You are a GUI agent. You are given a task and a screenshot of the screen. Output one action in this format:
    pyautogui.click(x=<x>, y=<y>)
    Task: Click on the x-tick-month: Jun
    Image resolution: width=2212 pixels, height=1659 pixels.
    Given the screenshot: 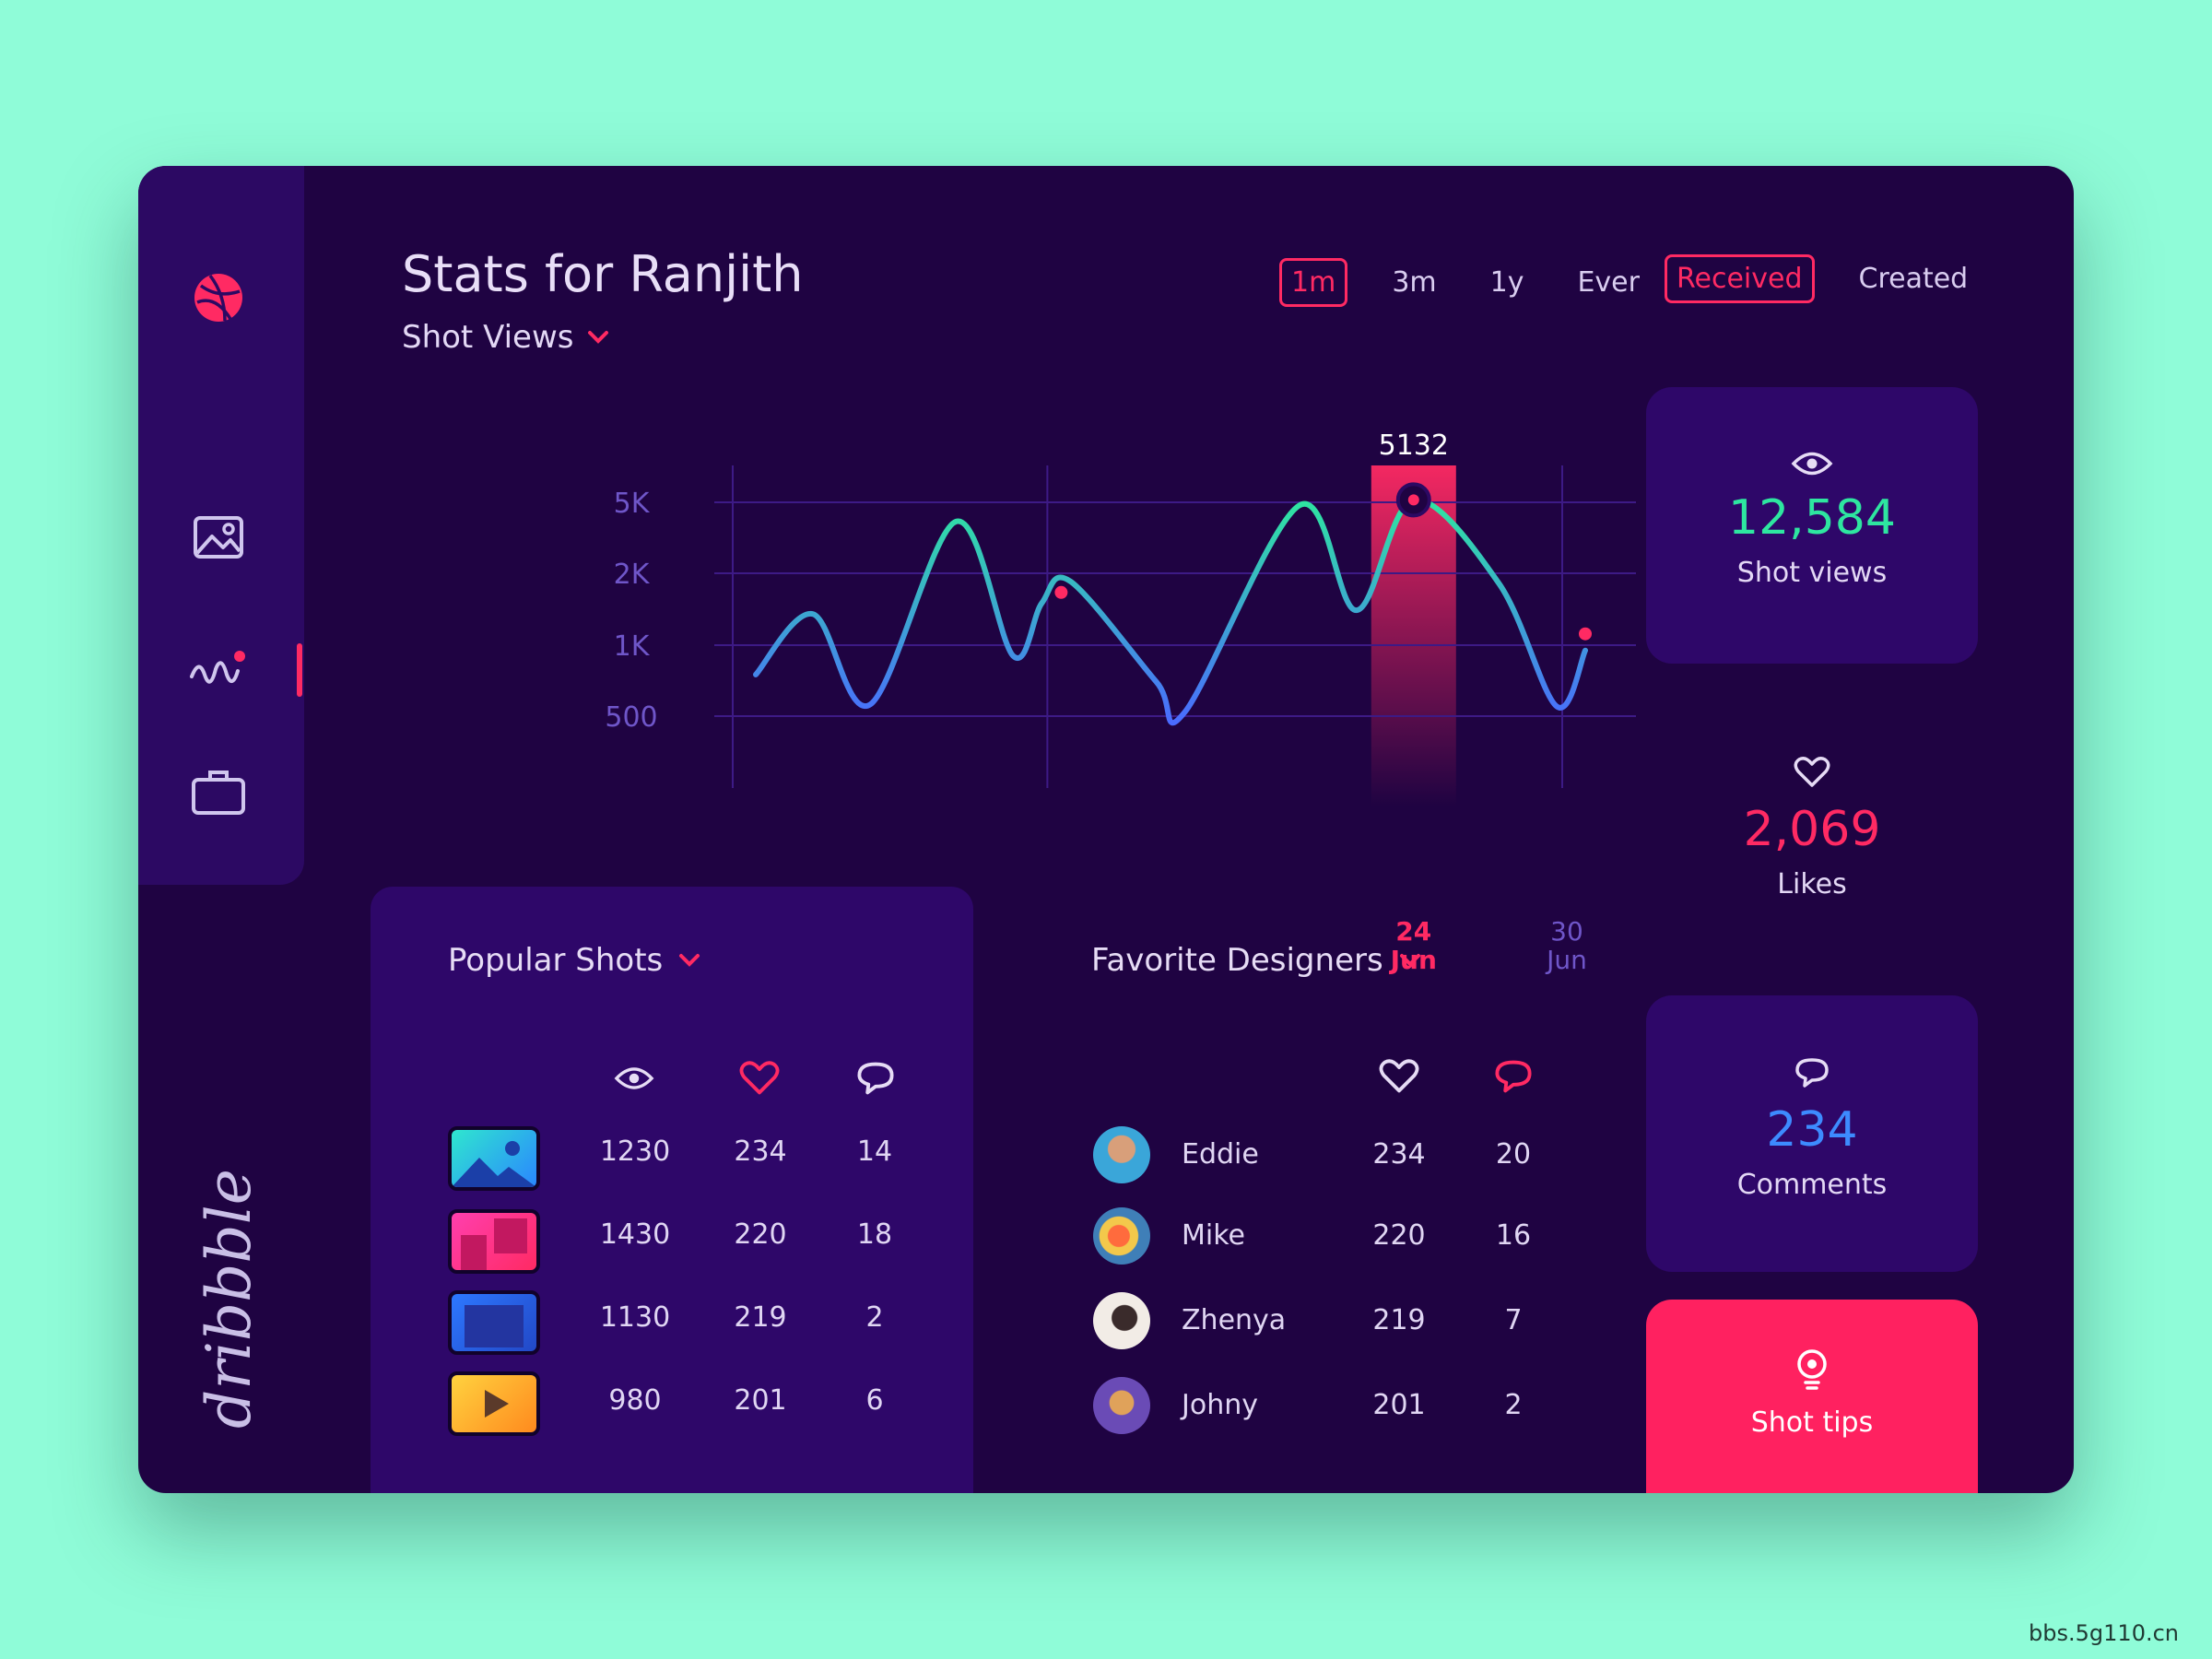 What is the action you would take?
    pyautogui.click(x=1566, y=960)
    